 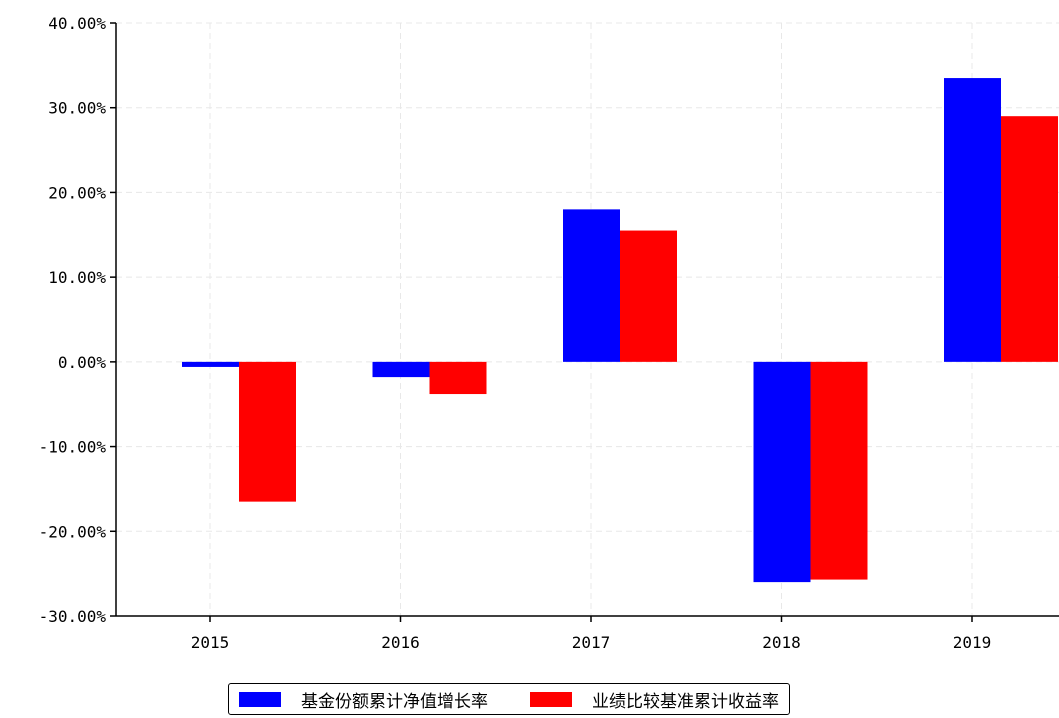 I want to click on y-tick-label: -10.00%, so click(x=73, y=447).